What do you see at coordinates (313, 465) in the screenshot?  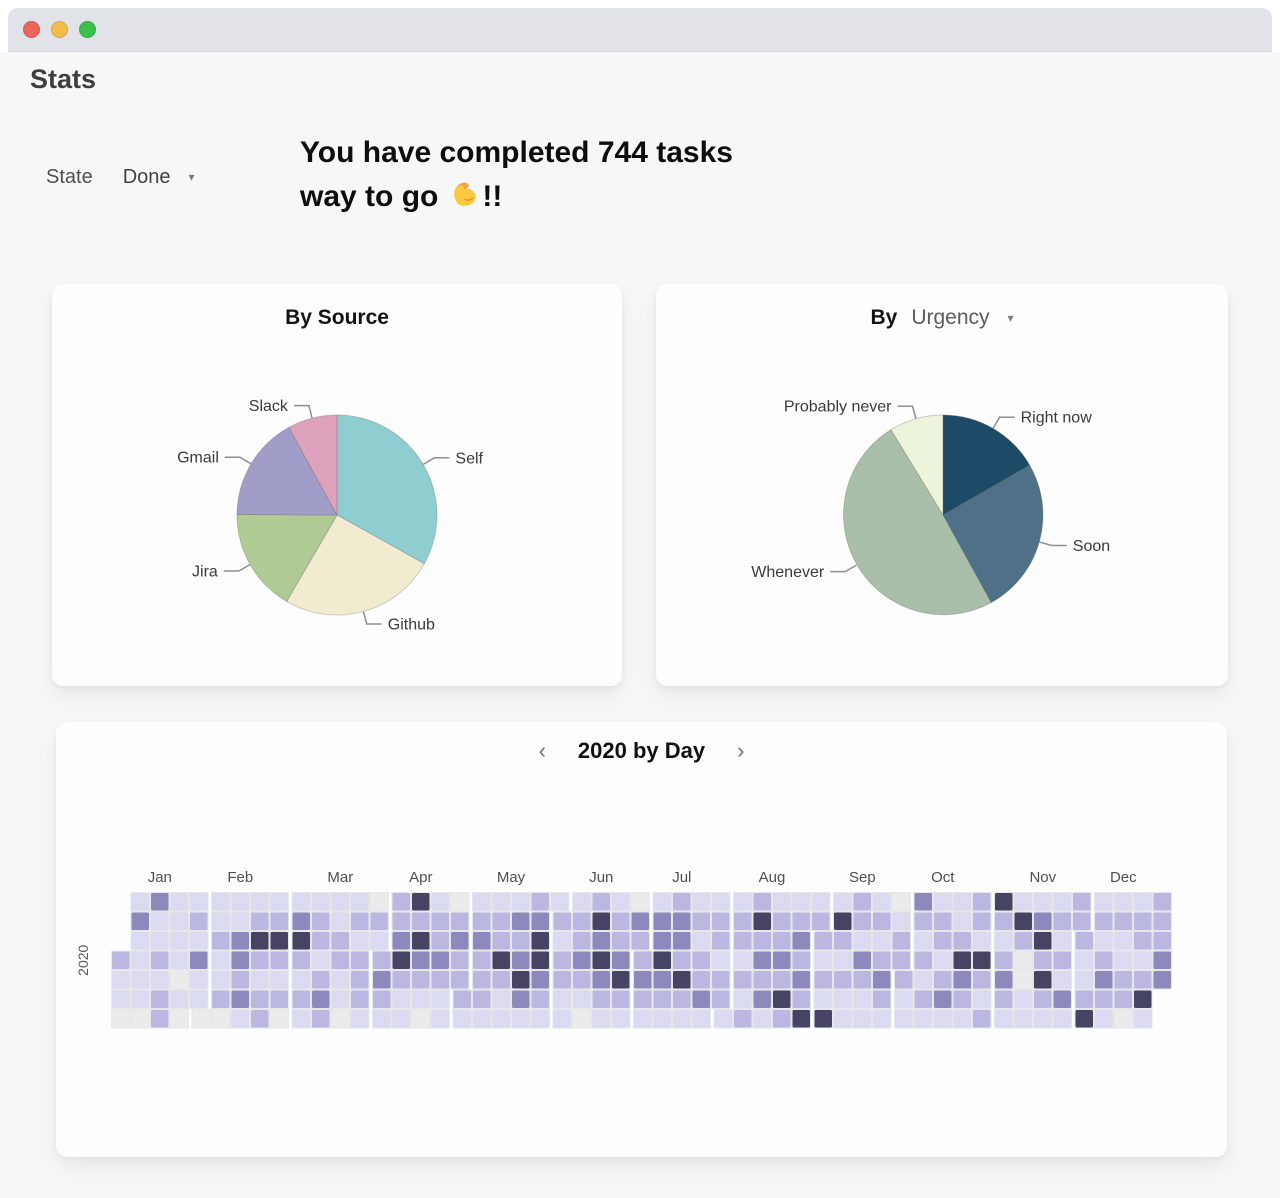 I see `pie-slice-slack` at bounding box center [313, 465].